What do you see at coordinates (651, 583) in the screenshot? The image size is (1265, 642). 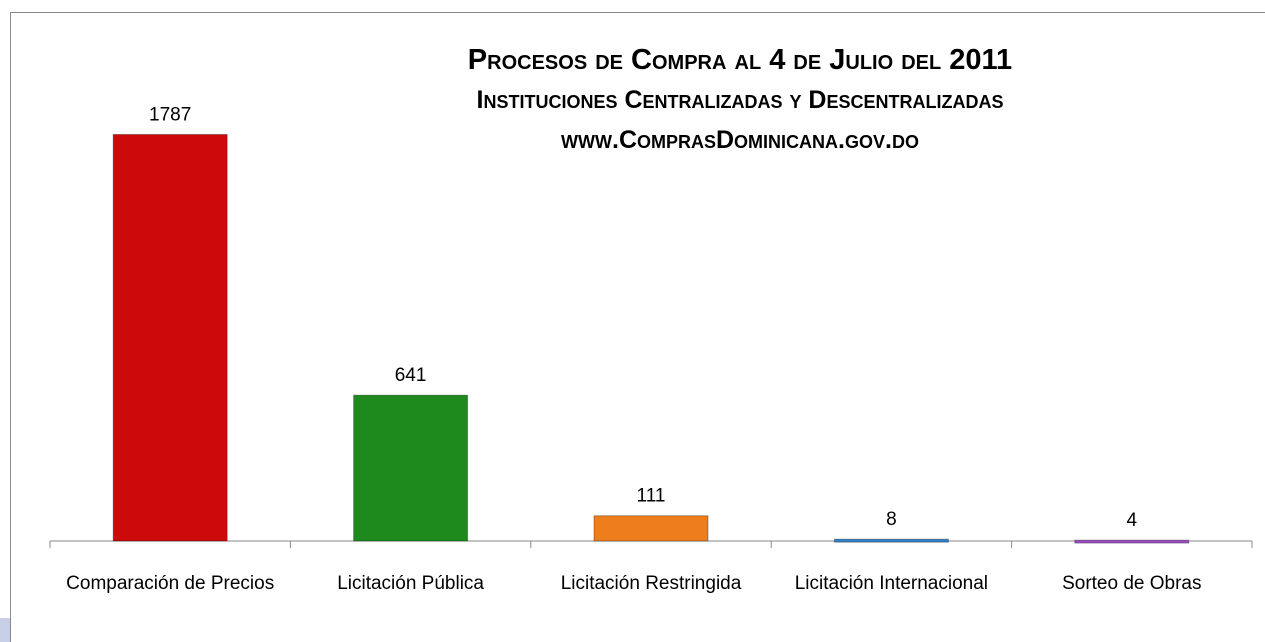 I see `x-tick-label: Licitación Restringida` at bounding box center [651, 583].